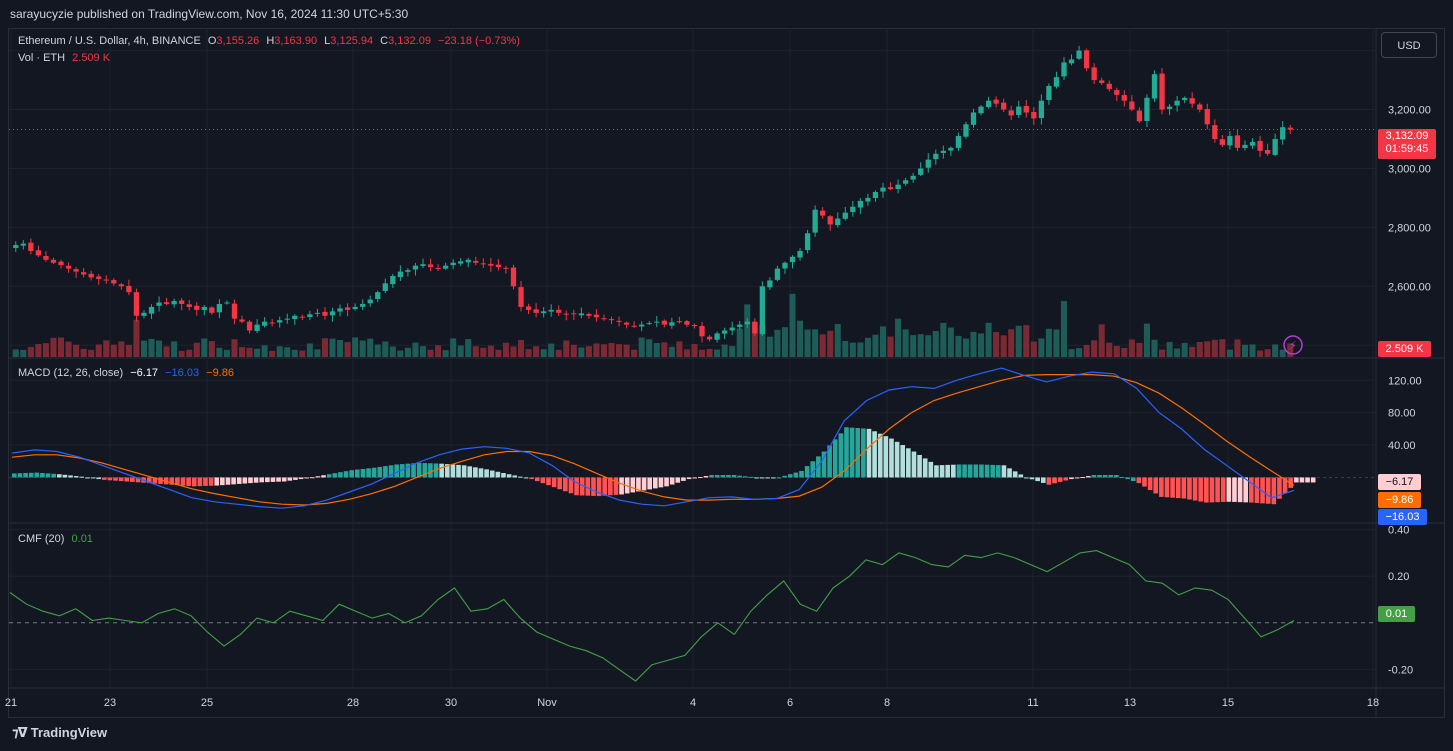  Describe the element at coordinates (59, 733) in the screenshot. I see `tradingview-logo: ⁊ᐁ TradingView` at that location.